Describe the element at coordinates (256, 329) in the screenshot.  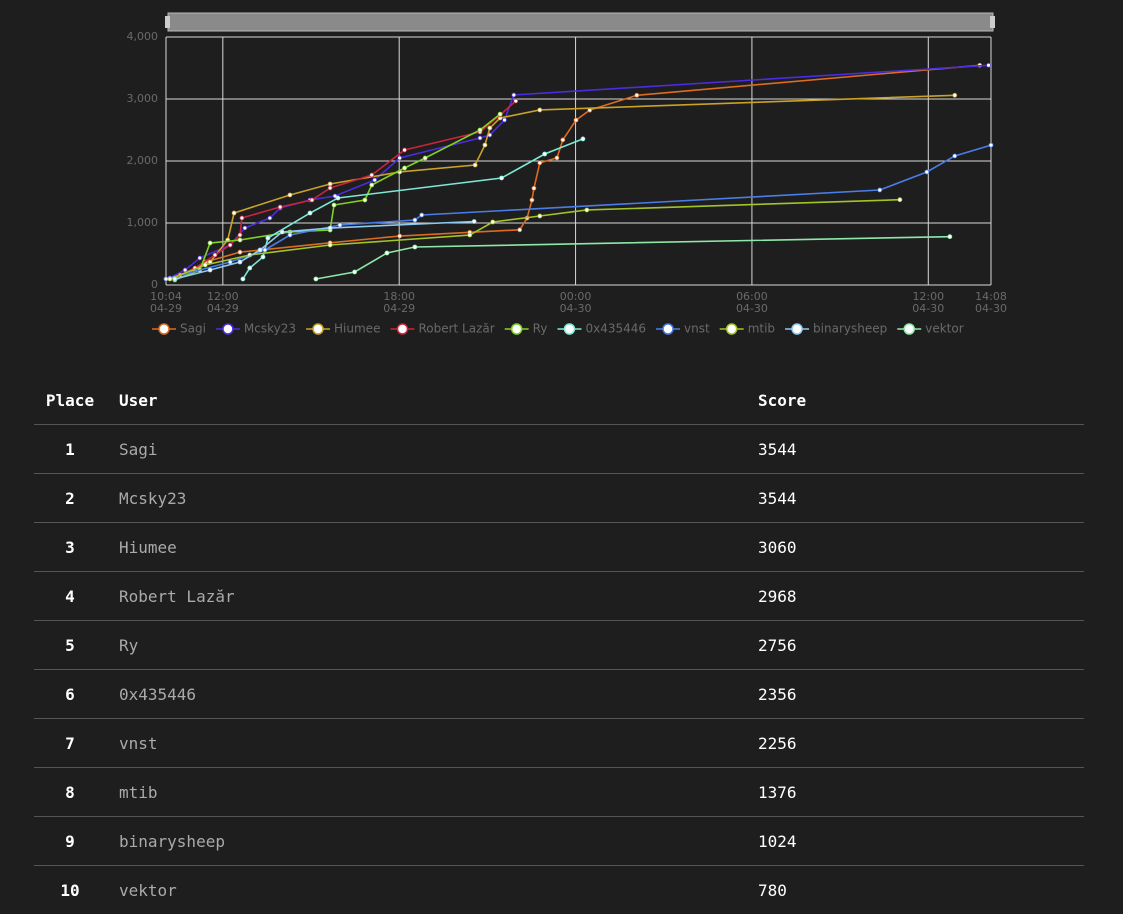
I see `legend-item: Mcsky23` at that location.